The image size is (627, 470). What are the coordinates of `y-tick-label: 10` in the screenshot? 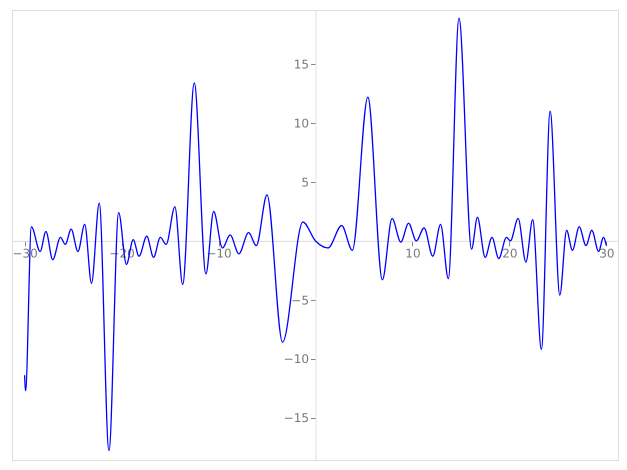 It's located at (301, 123).